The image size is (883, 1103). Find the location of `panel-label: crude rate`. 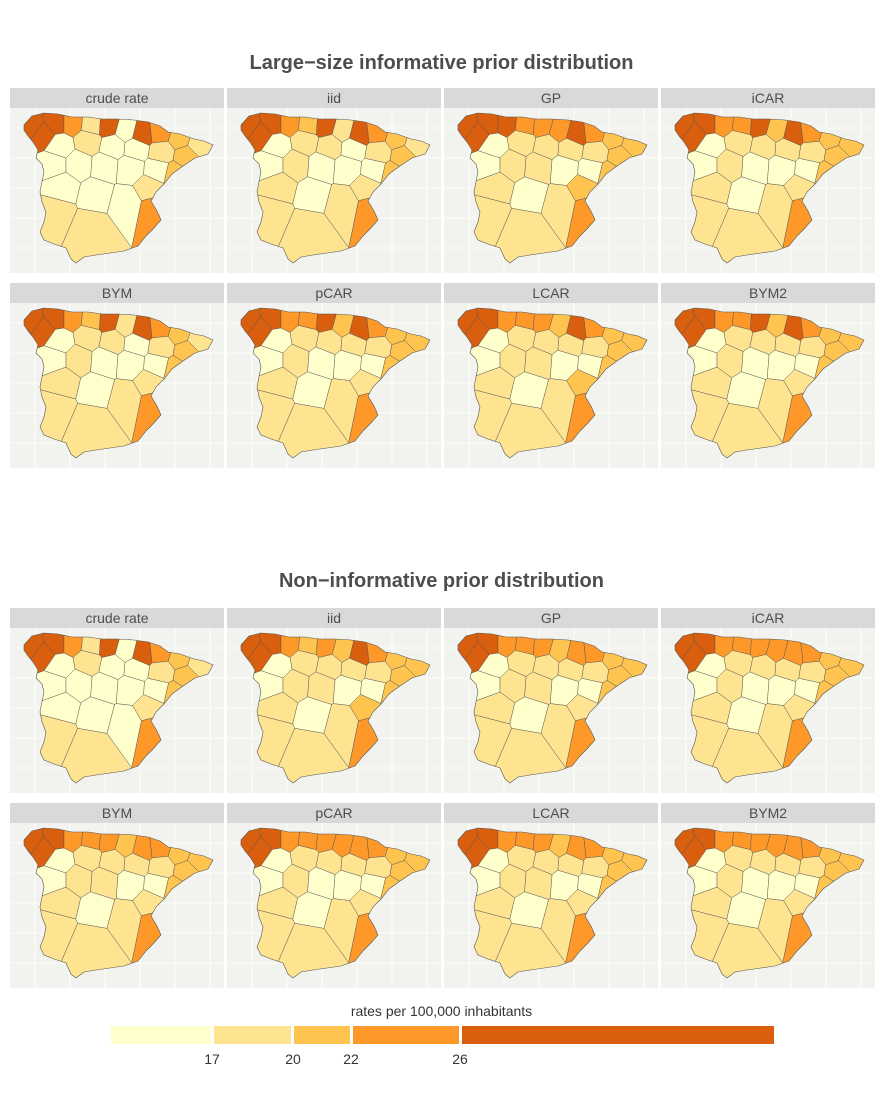

panel-label: crude rate is located at coordinates (117, 98).